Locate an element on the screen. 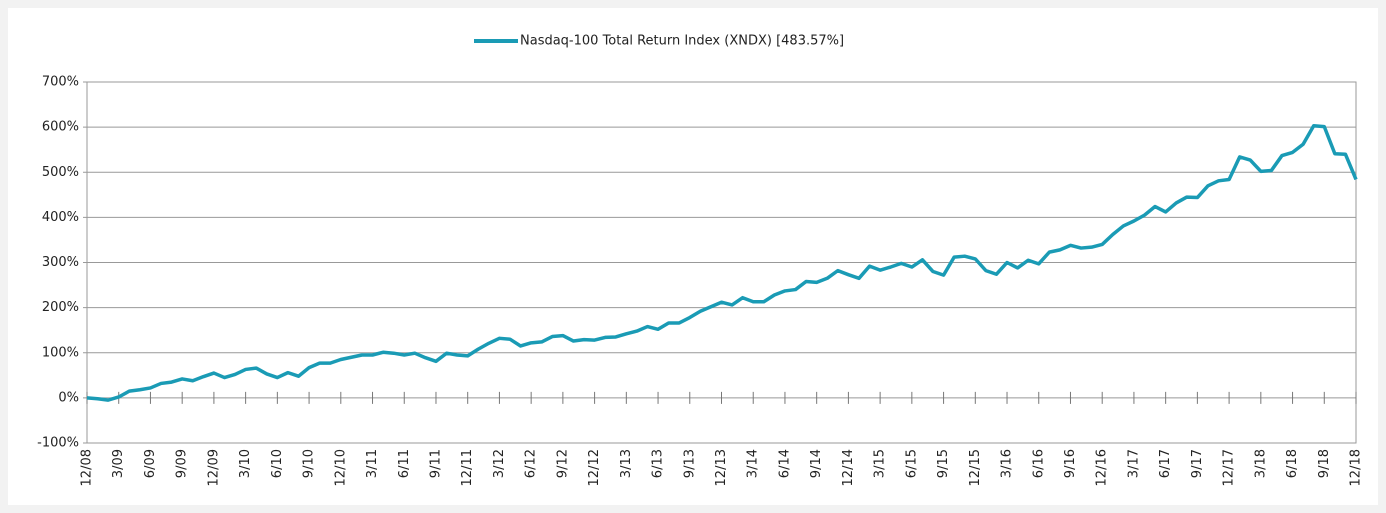 This screenshot has width=1386, height=513. x-tick-label: 12/08 is located at coordinates (87, 467).